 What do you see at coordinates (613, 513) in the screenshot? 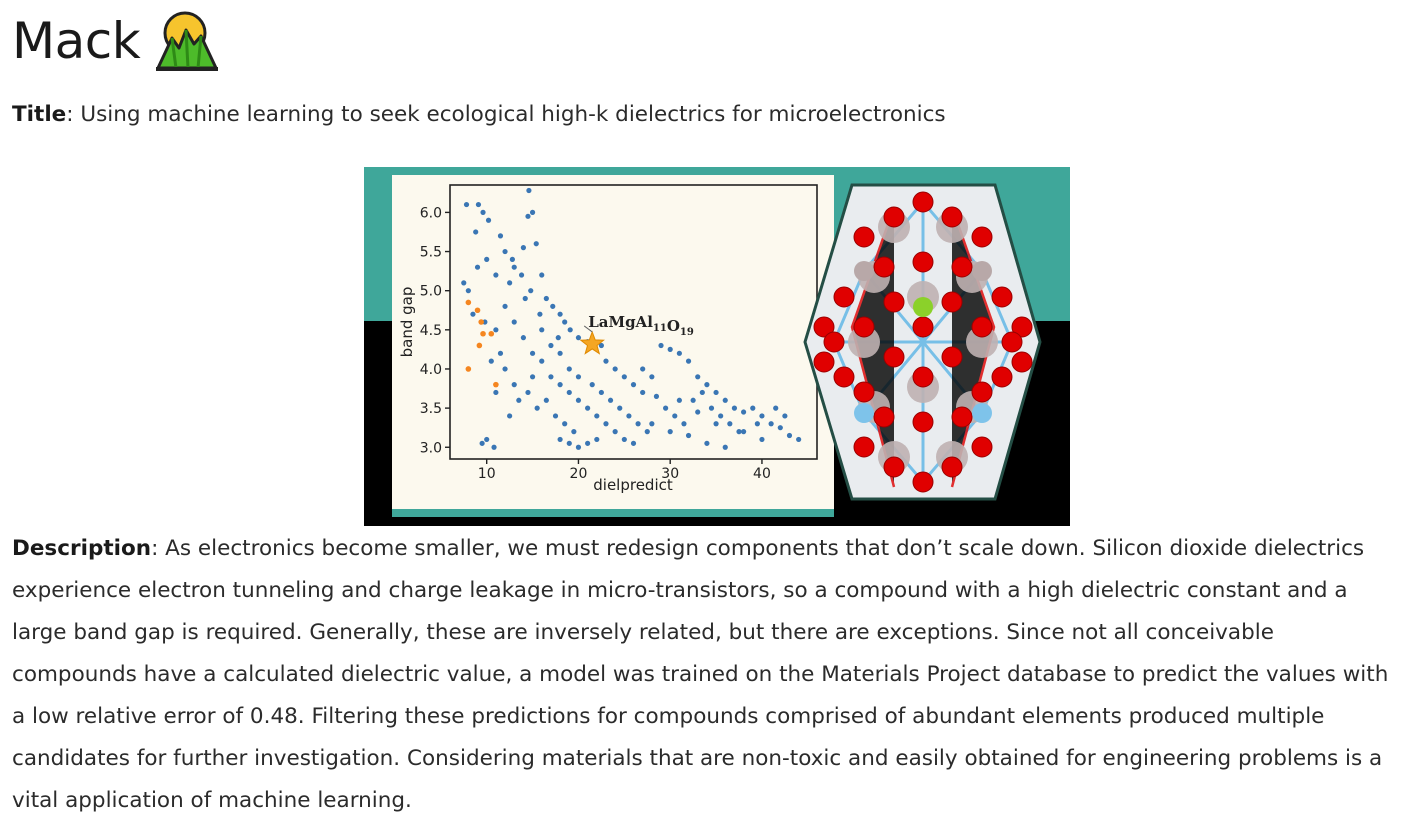
I see `figure-teal-strip-bottom` at bounding box center [613, 513].